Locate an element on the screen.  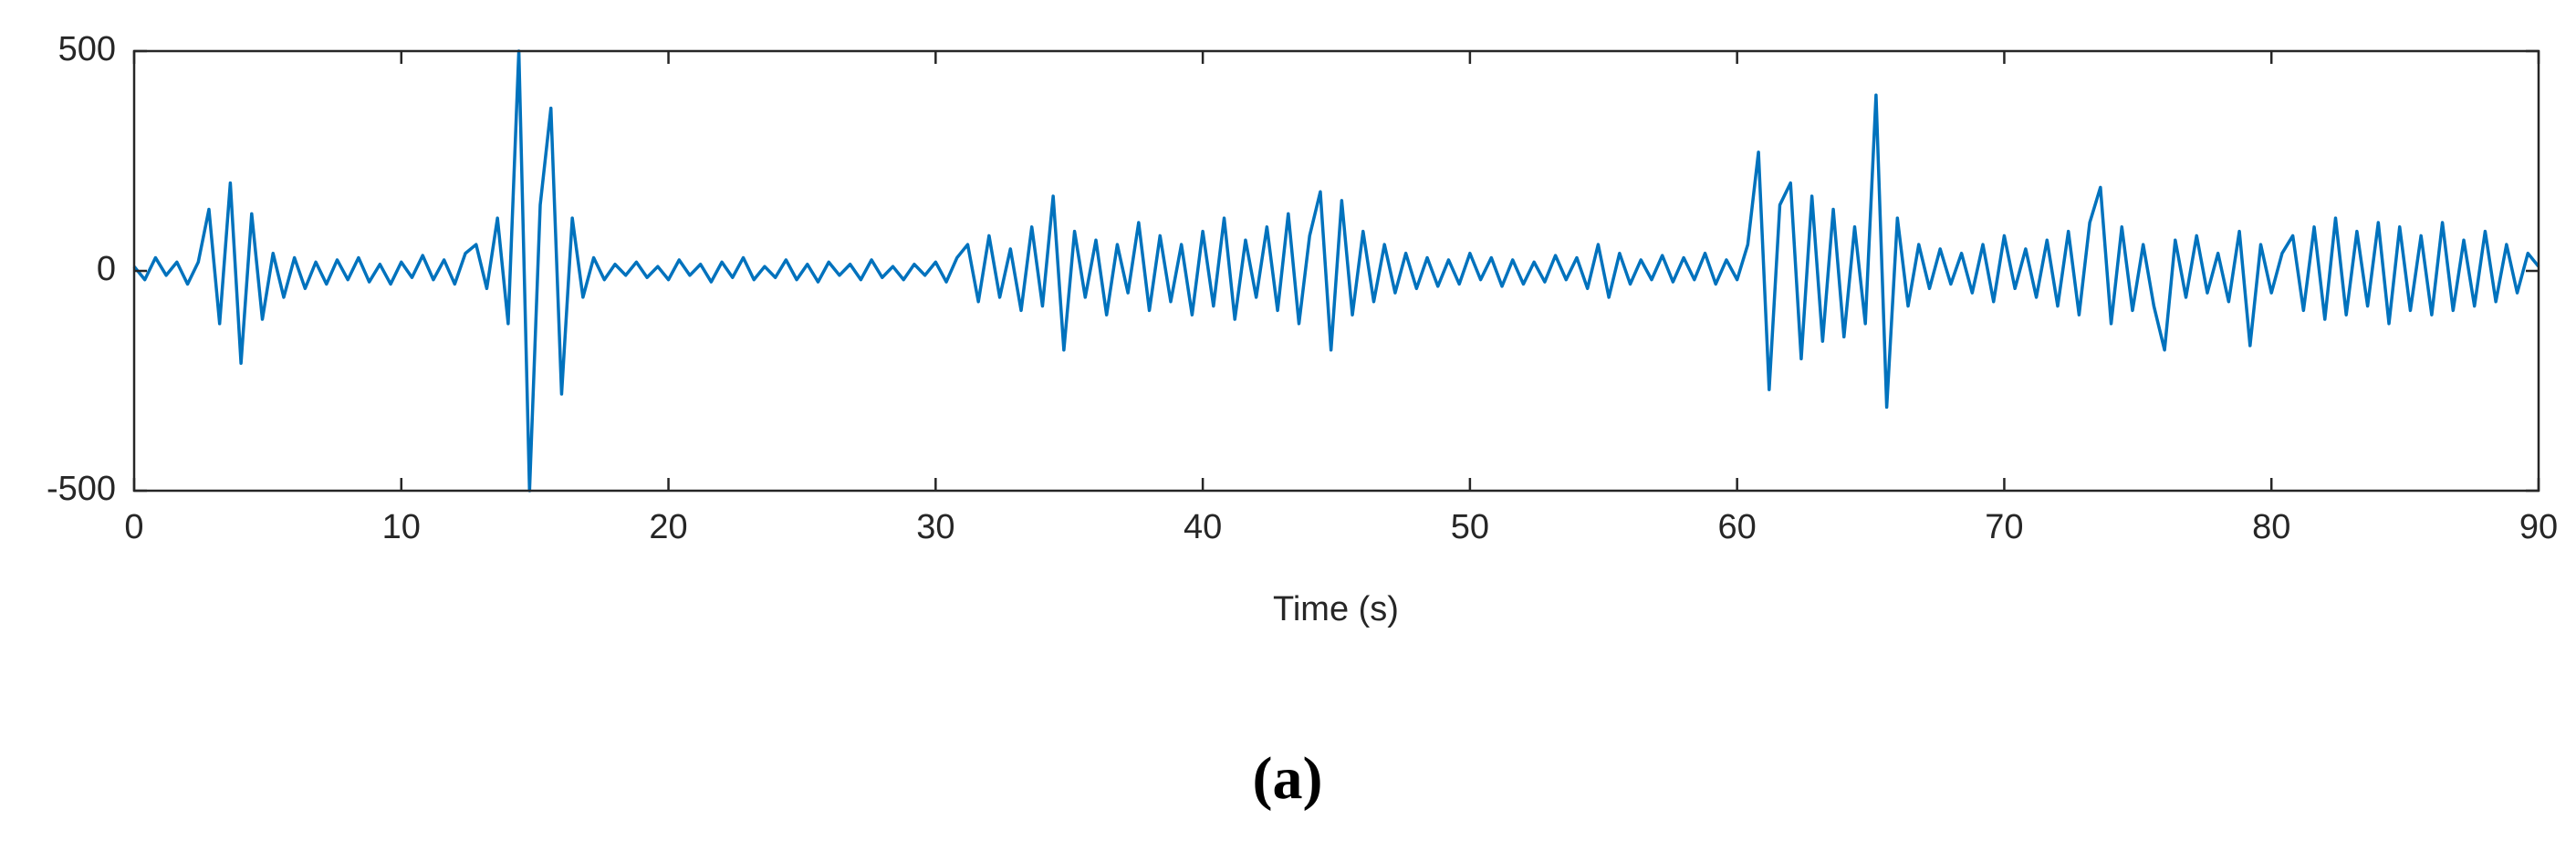
x-tick-label: 70 is located at coordinates (2004, 527).